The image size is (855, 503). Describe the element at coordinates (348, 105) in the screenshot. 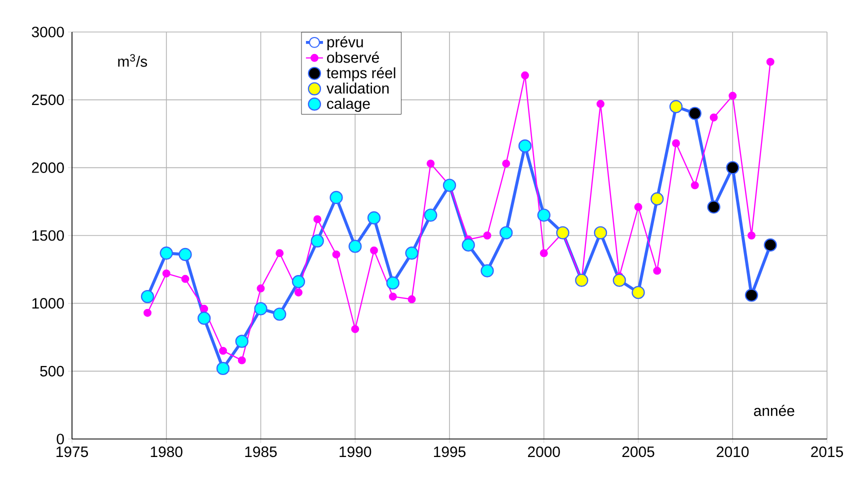

I see `legend-label: calage` at that location.